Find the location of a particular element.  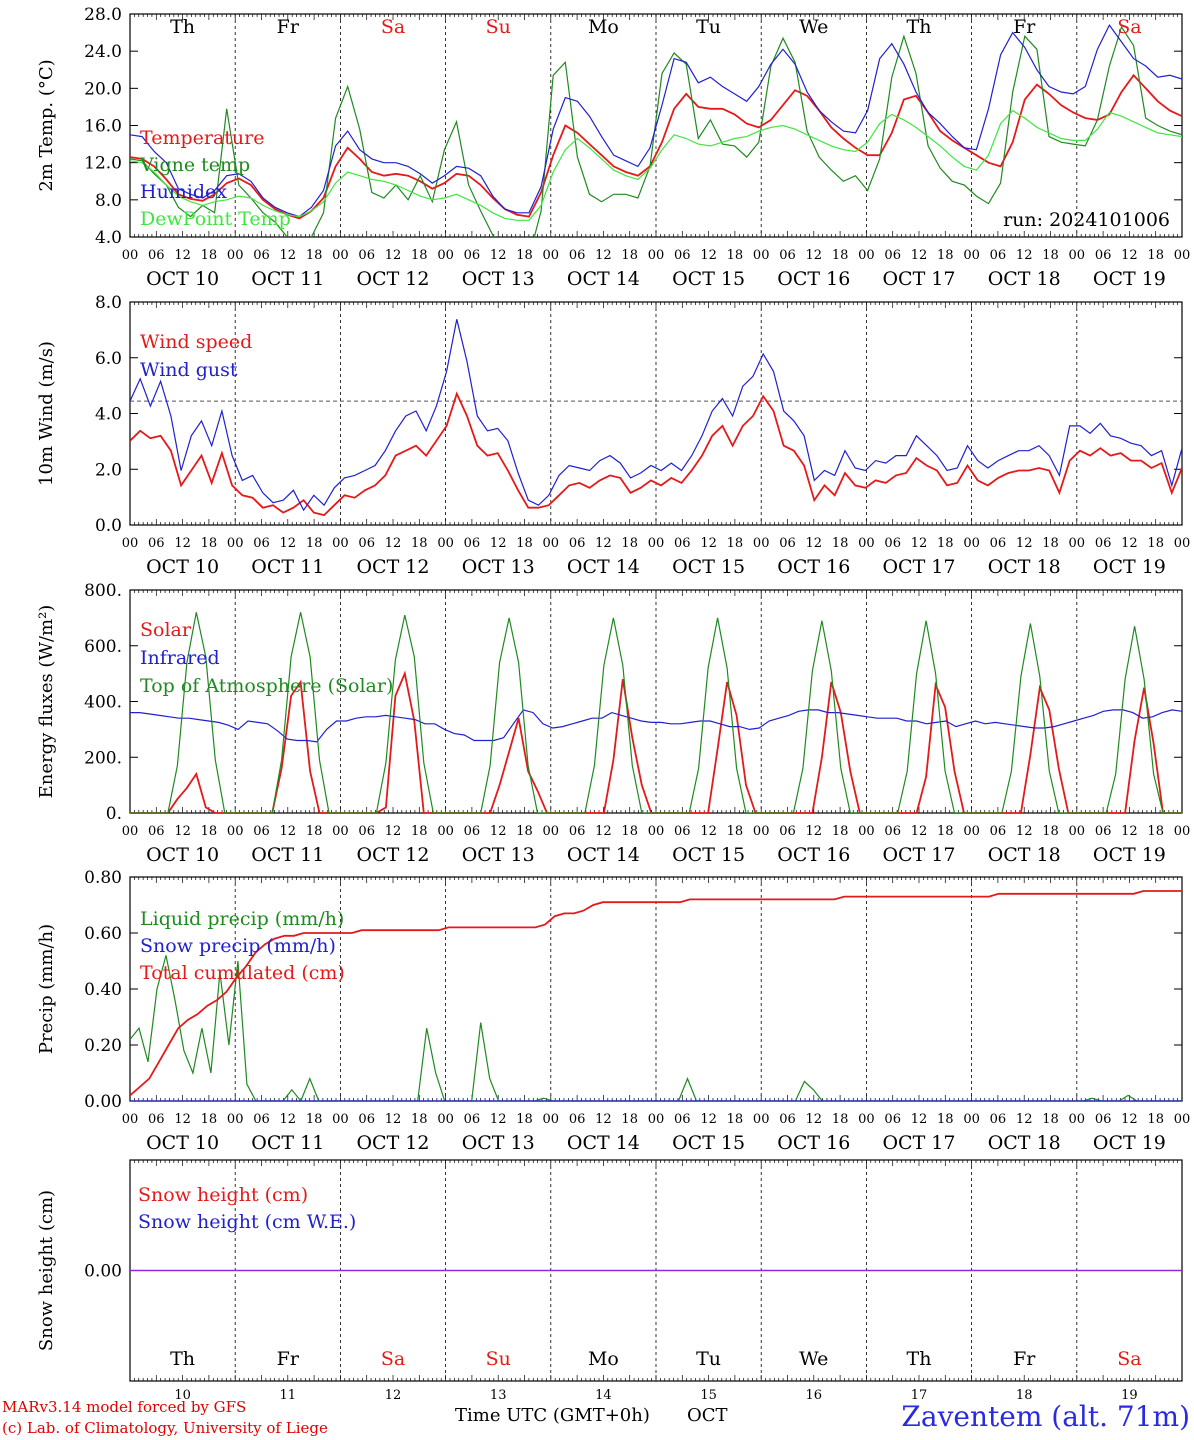

day-number-label: 10 is located at coordinates (182, 1395).